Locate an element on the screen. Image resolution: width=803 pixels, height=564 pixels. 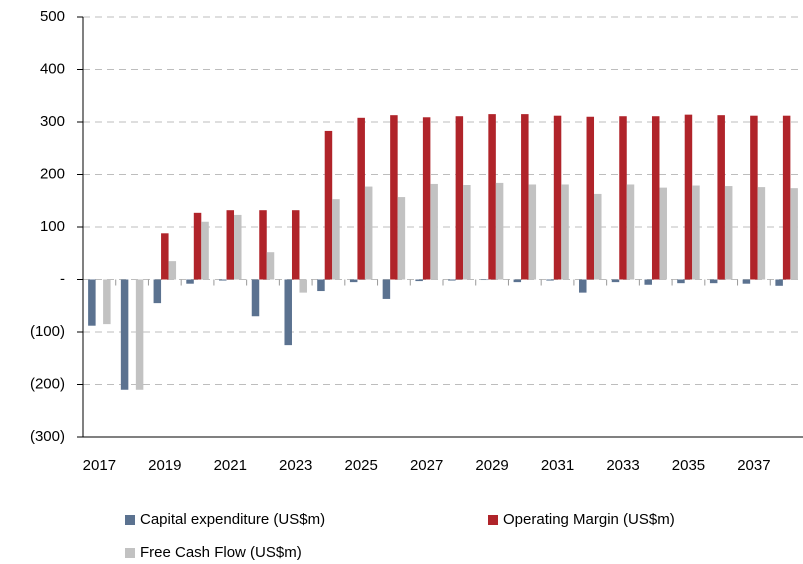
legend-label: Operating Margin (US$m) is located at coordinates (589, 519).